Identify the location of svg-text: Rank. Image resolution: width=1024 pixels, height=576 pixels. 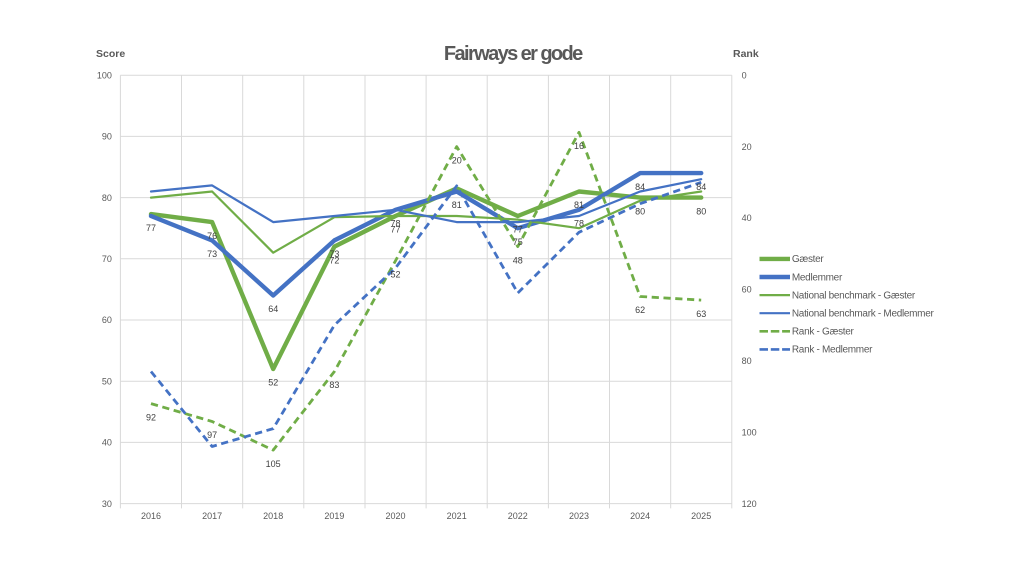
(746, 54).